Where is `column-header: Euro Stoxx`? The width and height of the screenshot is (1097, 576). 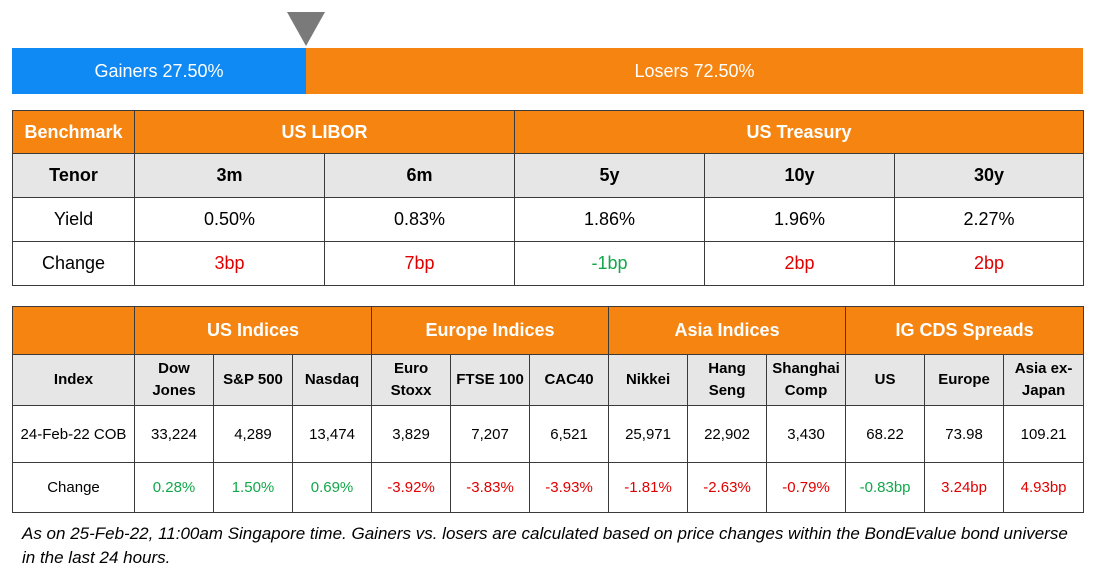 column-header: Euro Stoxx is located at coordinates (411, 380).